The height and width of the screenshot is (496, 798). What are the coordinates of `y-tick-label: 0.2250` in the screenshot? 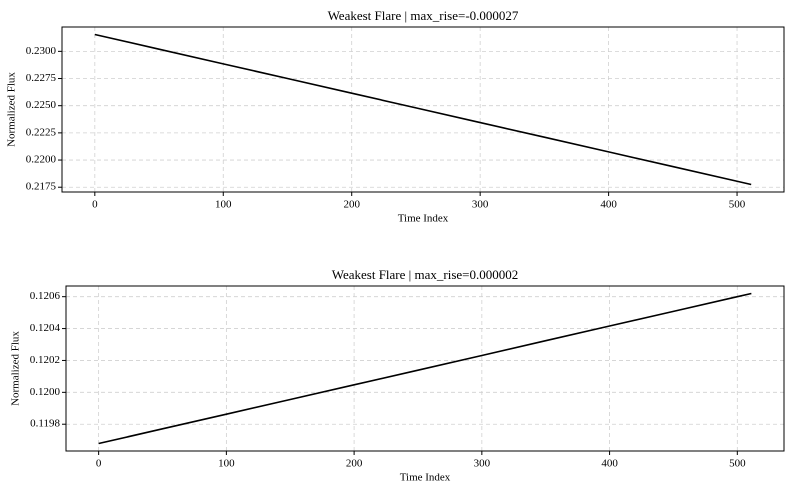 It's located at (41, 105).